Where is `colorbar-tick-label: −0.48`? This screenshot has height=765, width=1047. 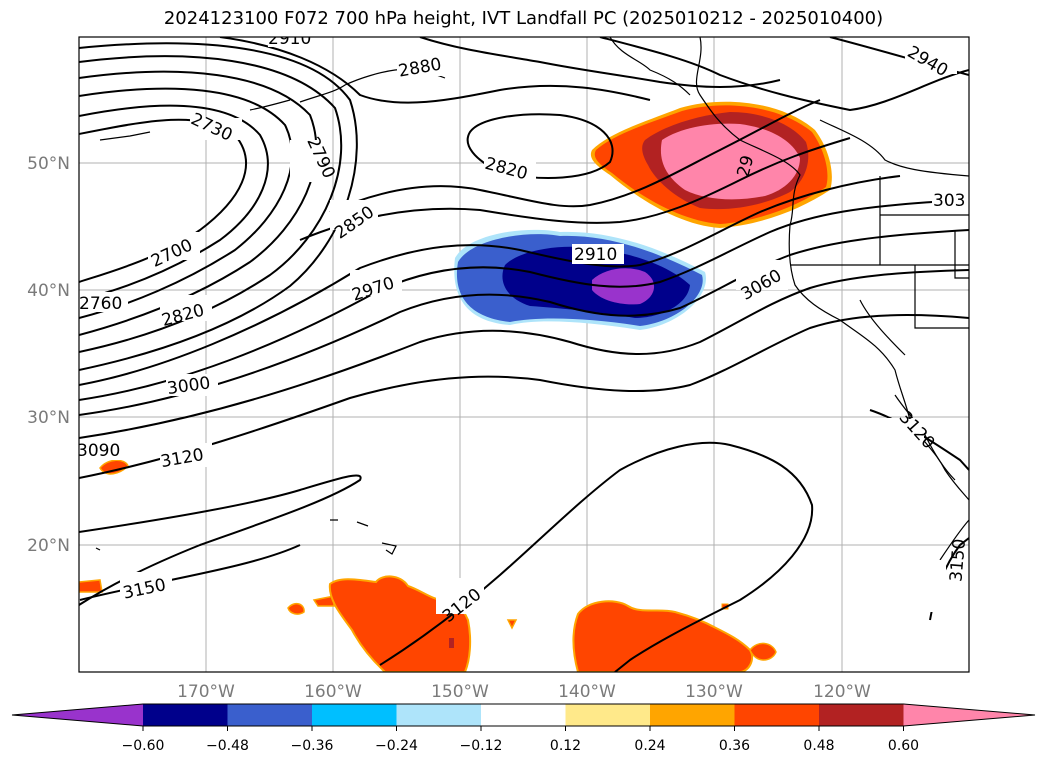
colorbar-tick-label: −0.48 is located at coordinates (227, 746).